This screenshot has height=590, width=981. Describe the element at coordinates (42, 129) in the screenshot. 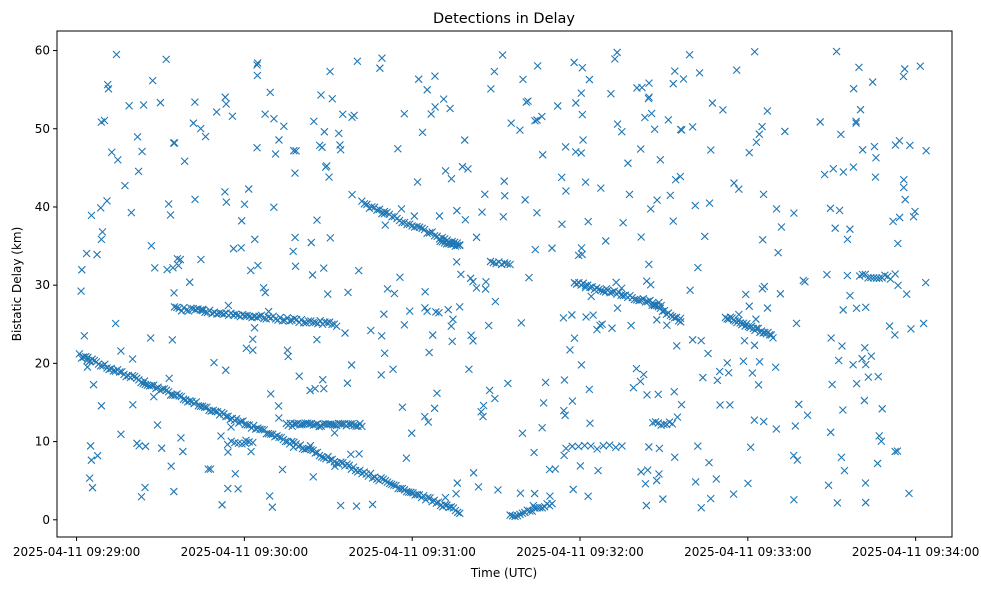

I see `y-tick-label: 50` at that location.